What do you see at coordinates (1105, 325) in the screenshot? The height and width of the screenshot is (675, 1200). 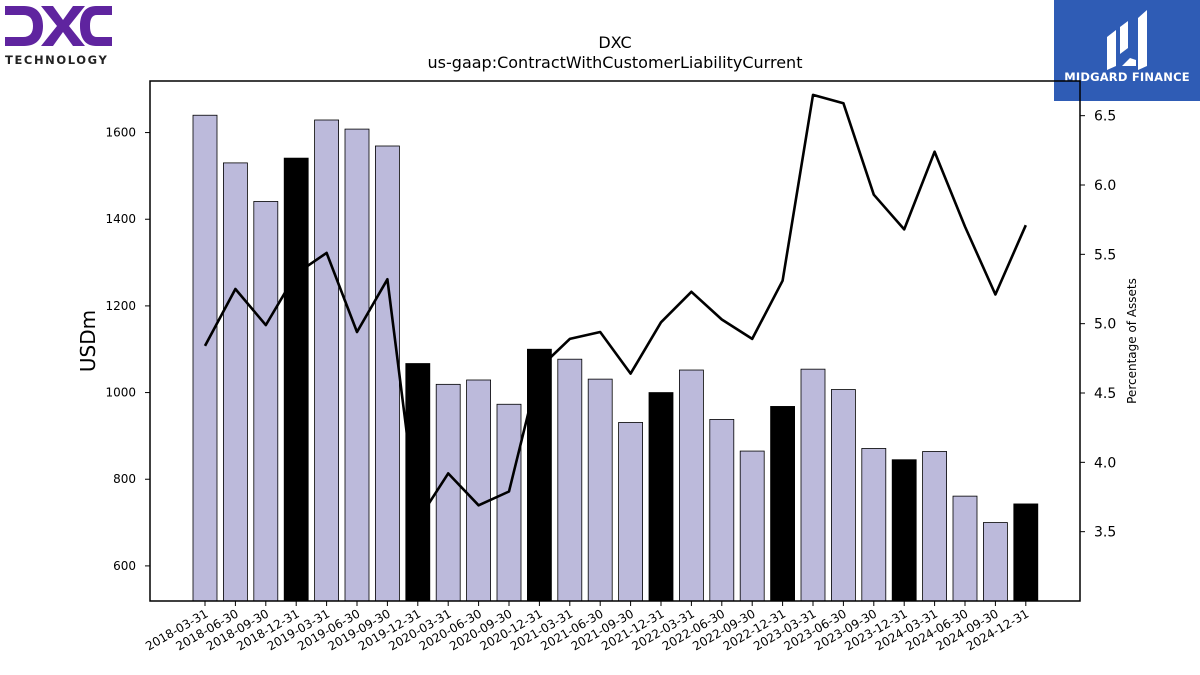 I see `y2-tick-label: 5.0` at bounding box center [1105, 325].